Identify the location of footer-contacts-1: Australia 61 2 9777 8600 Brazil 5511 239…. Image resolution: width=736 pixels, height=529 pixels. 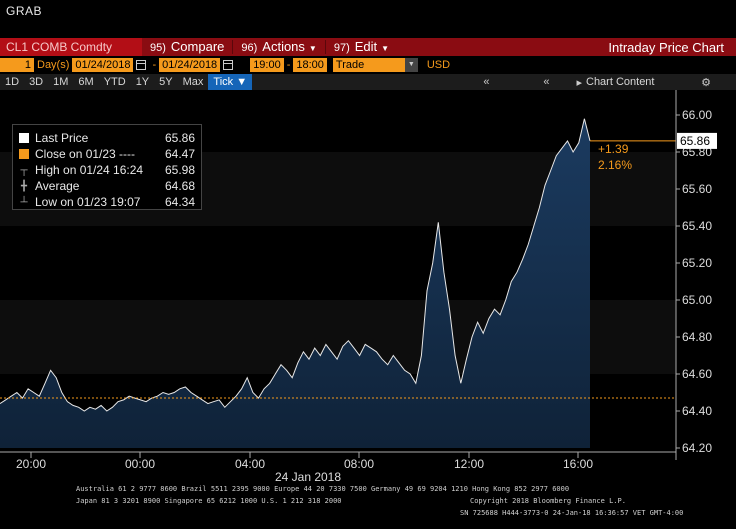
(323, 489).